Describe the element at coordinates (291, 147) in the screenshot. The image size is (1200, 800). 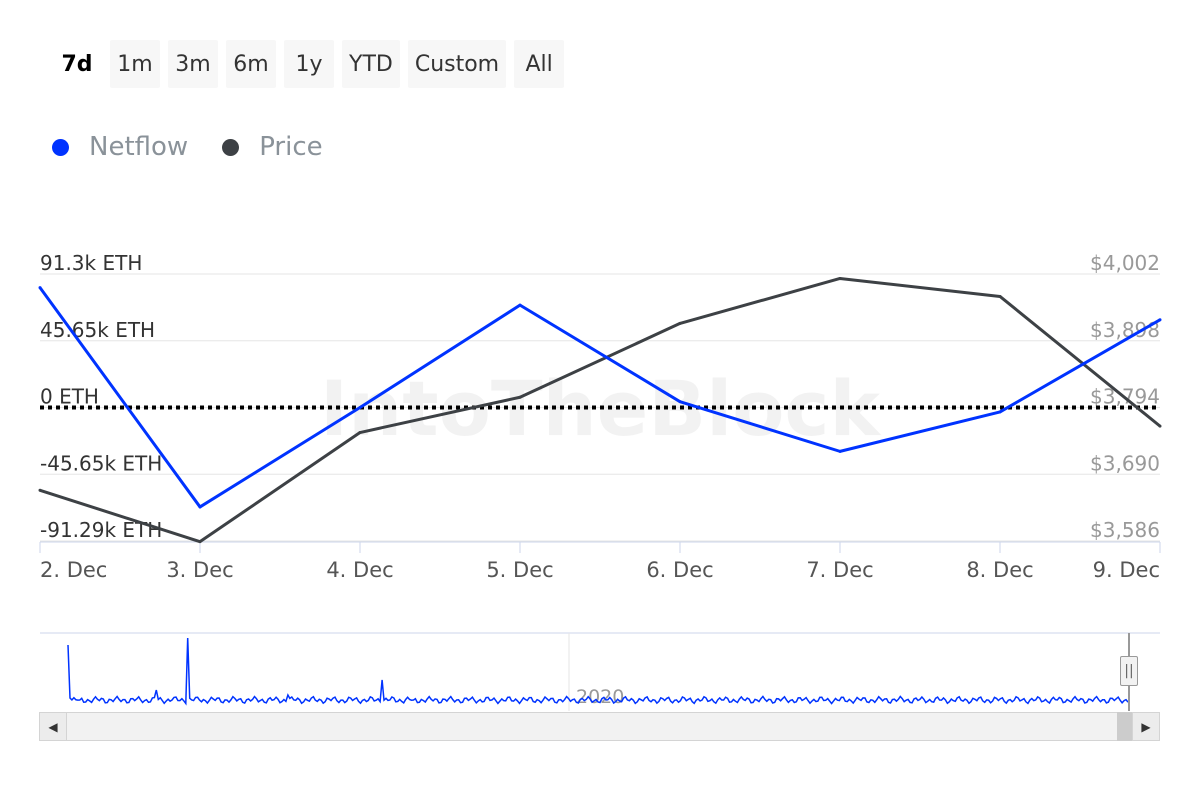
I see `legend-label-price: Price` at that location.